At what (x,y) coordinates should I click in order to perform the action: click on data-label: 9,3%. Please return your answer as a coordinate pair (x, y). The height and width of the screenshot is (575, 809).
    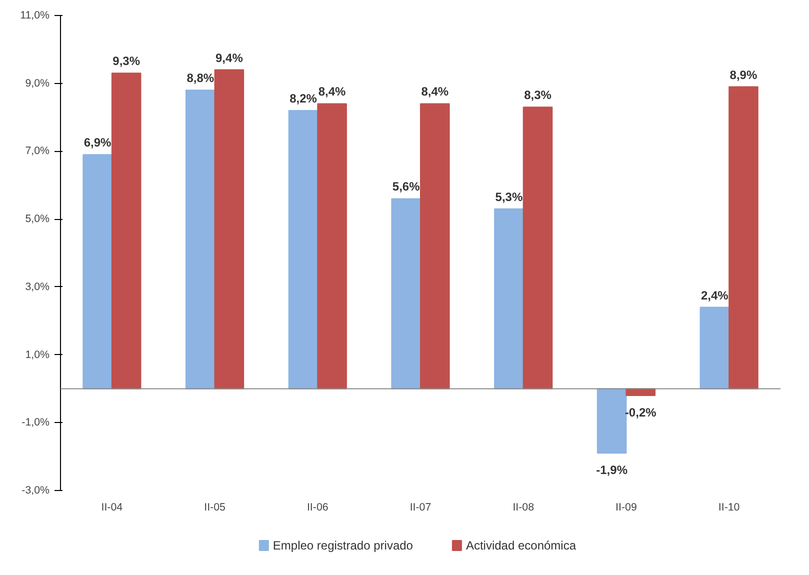
    Looking at the image, I should click on (126, 61).